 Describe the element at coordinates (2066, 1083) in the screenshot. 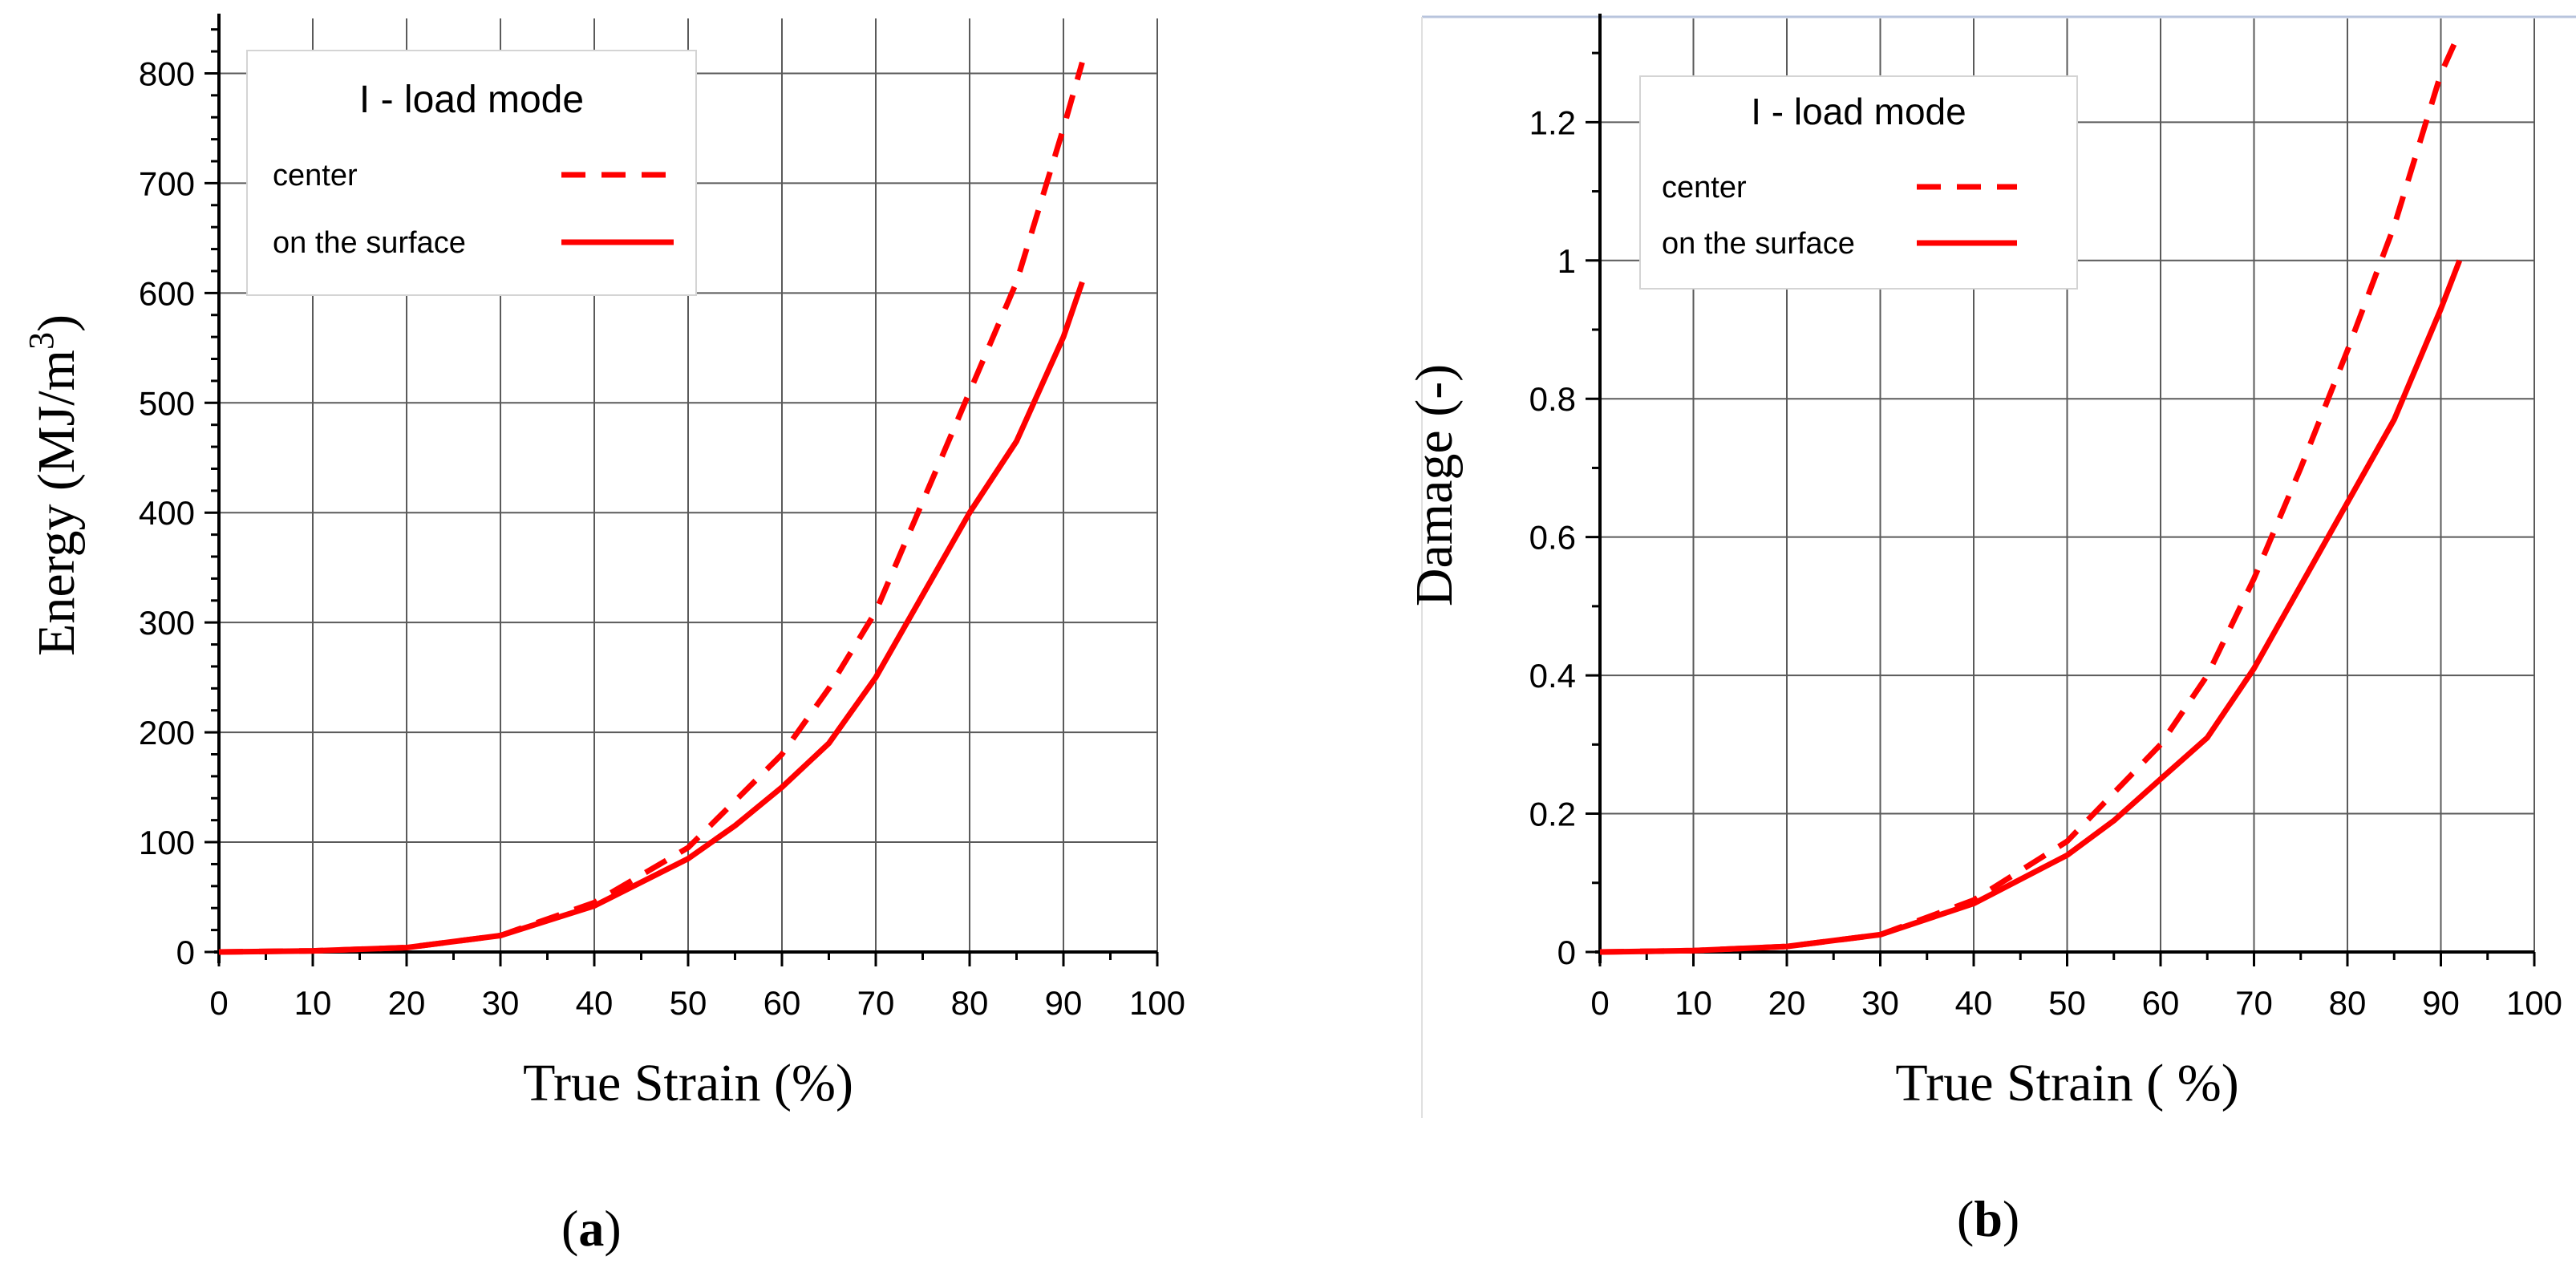

I see `x-axis-label-b: True Strain ( %)` at that location.